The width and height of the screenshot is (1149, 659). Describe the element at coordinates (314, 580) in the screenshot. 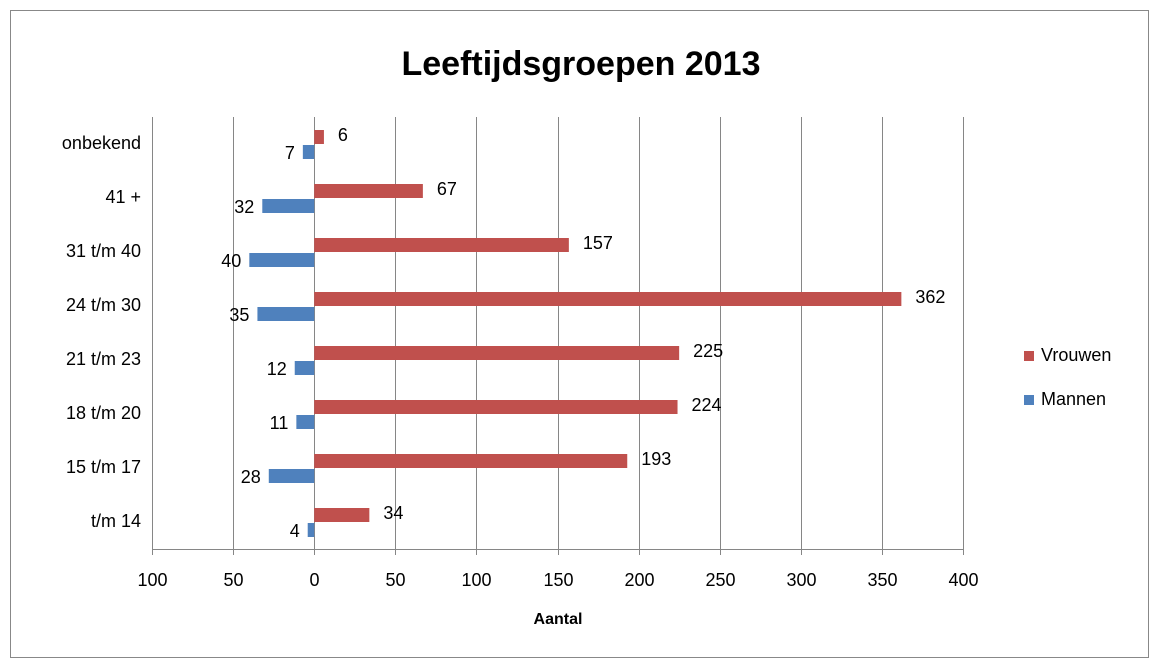

I see `x-tick-label: 0` at that location.